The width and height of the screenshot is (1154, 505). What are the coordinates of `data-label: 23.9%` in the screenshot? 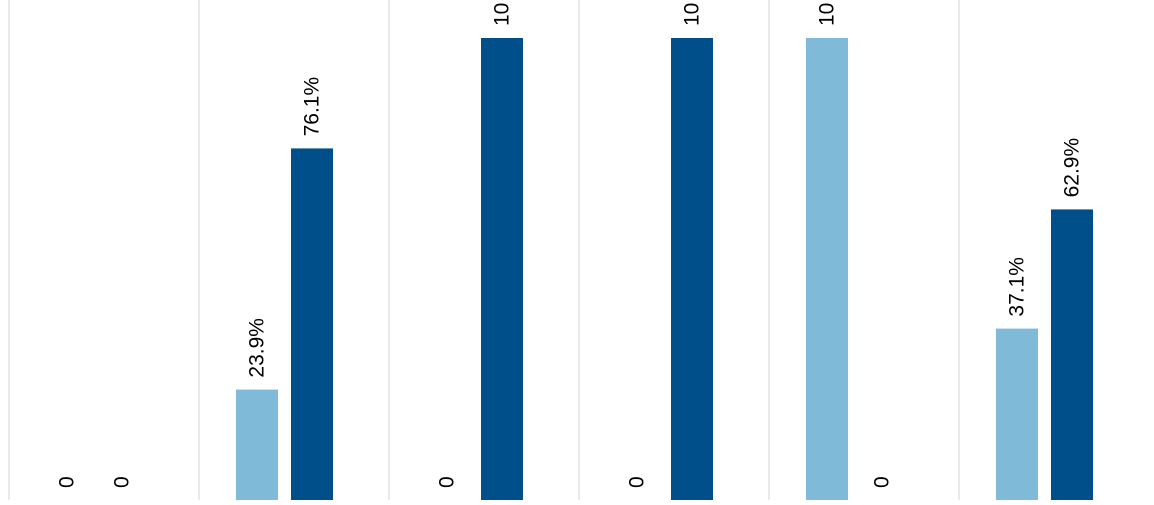 It's located at (257, 348).